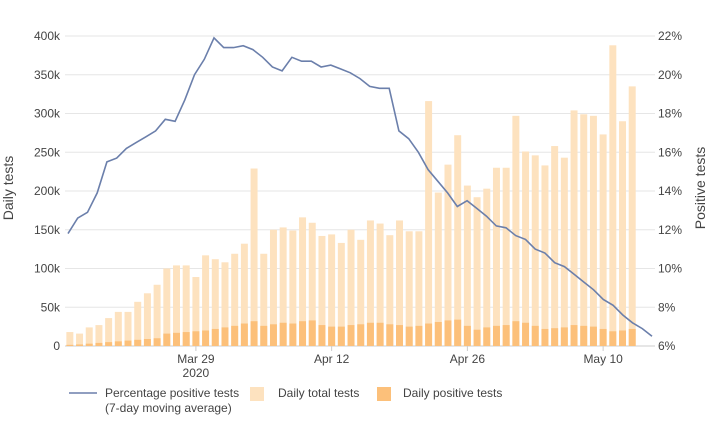 The height and width of the screenshot is (446, 715). What do you see at coordinates (51, 307) in the screenshot?
I see `left-tick-label: 50k` at bounding box center [51, 307].